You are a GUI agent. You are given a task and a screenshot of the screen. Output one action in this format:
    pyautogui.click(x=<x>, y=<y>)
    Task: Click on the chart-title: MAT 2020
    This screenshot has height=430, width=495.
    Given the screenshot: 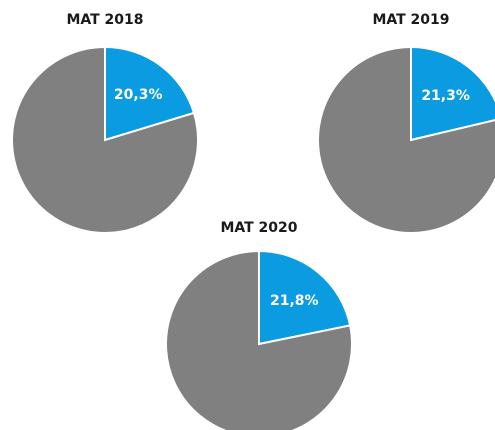 What is the action you would take?
    pyautogui.click(x=258, y=228)
    